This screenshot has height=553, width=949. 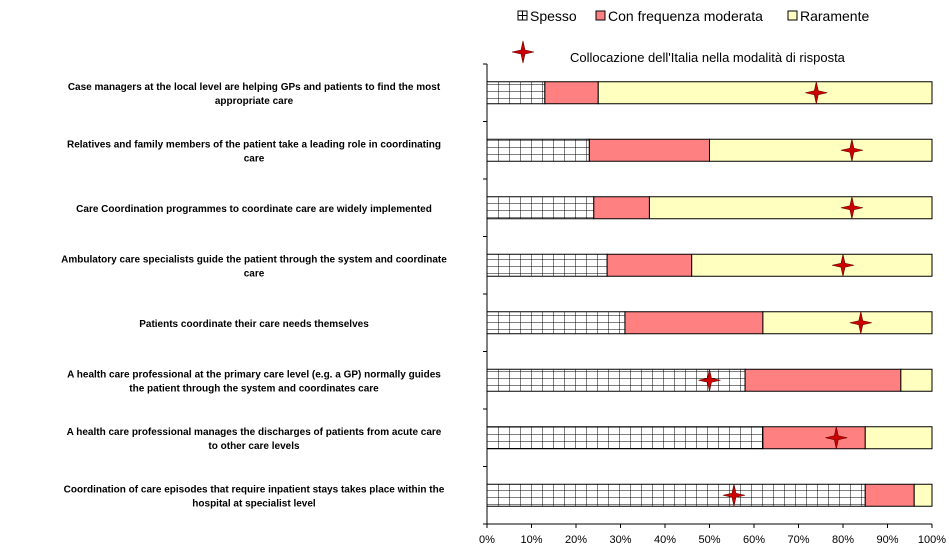 I want to click on legend-label: Raramente, so click(x=834, y=16).